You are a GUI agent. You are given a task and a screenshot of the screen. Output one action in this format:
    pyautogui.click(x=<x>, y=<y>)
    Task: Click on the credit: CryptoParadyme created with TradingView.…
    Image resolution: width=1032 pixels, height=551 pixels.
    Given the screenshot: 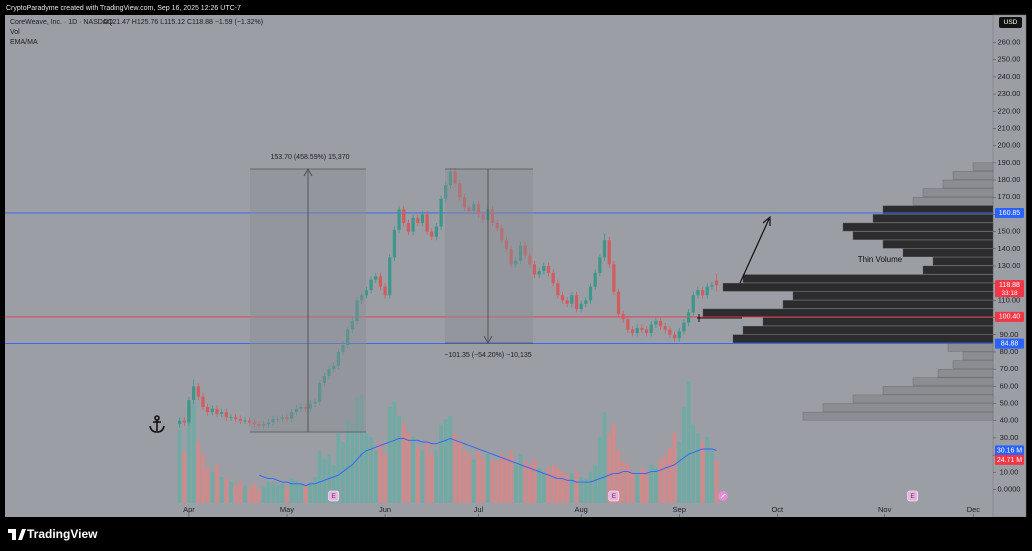 What is the action you would take?
    pyautogui.click(x=123, y=8)
    